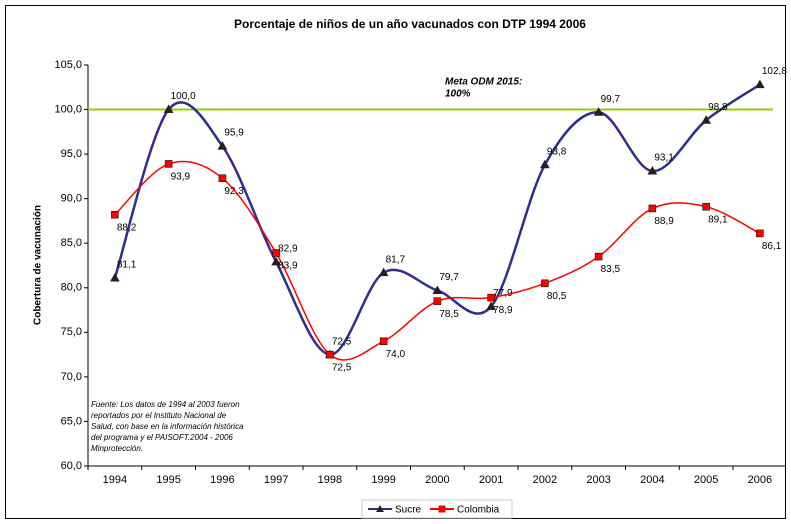  I want to click on y-tick-label: 60,0, so click(71, 466).